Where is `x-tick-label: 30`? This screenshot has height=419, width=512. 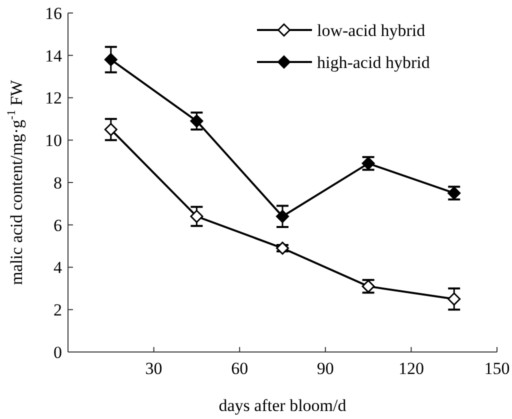
x-tick-label: 30 is located at coordinates (153, 368).